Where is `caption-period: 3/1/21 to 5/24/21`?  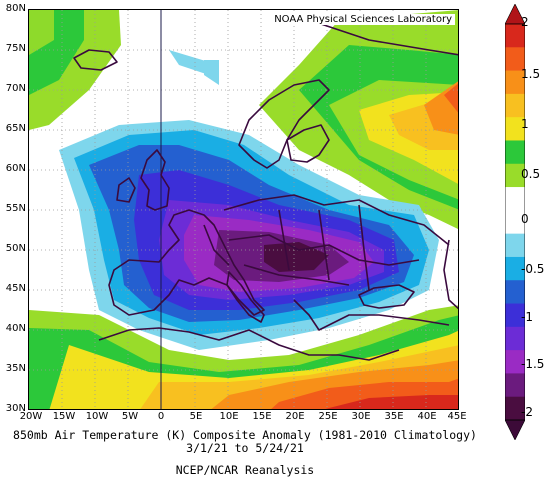 caption-period: 3/1/21 to 5/24/21 is located at coordinates (245, 448).